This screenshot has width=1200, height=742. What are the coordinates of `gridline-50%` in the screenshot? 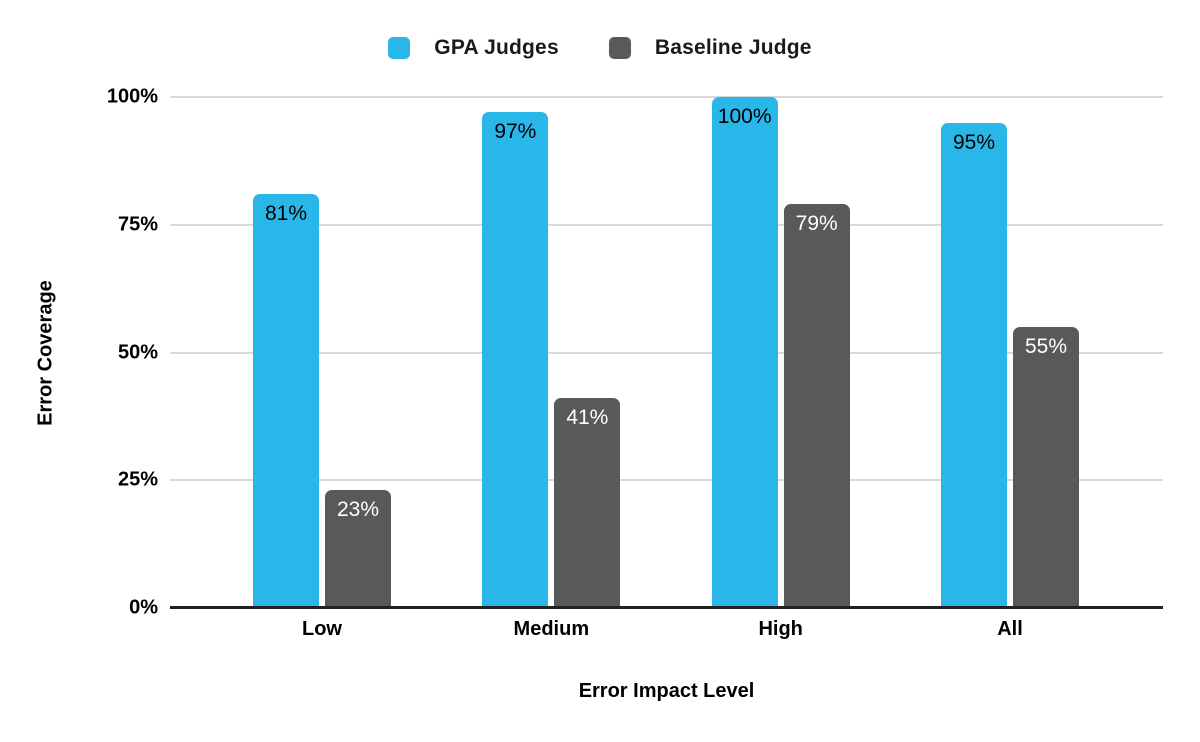 It's located at (666, 352).